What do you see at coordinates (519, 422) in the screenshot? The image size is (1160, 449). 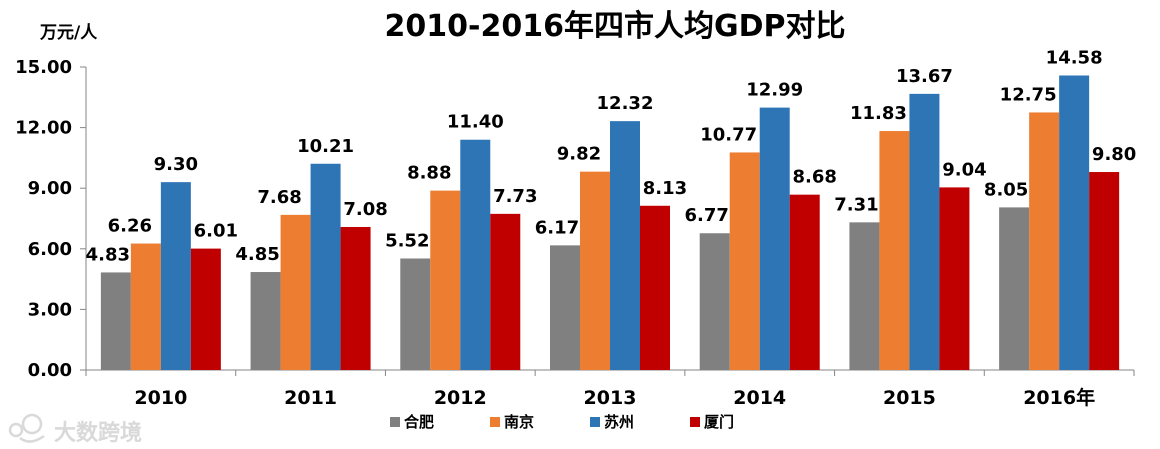 I see `legend-label: 南京` at bounding box center [519, 422].